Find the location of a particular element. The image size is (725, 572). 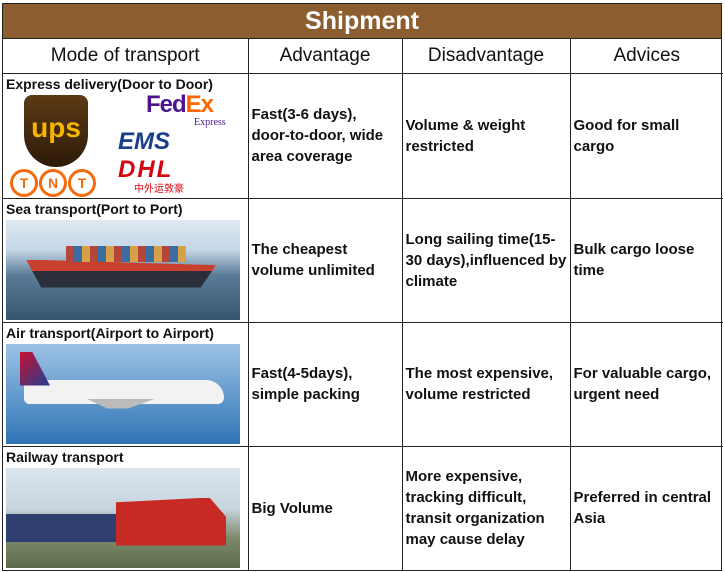

advantage-cell: Big Volume is located at coordinates (325, 507).